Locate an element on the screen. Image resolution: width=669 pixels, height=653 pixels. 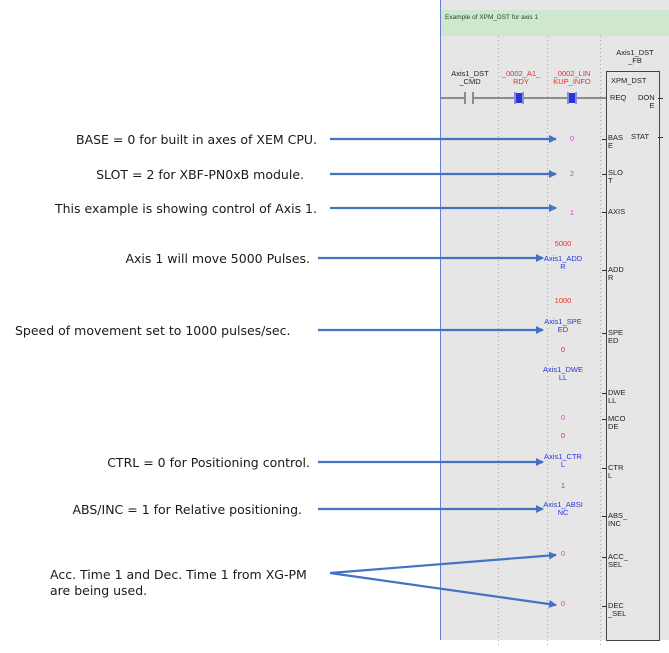
operand-speed-var: Axis1_SPE ED is located at coordinates (563, 325).